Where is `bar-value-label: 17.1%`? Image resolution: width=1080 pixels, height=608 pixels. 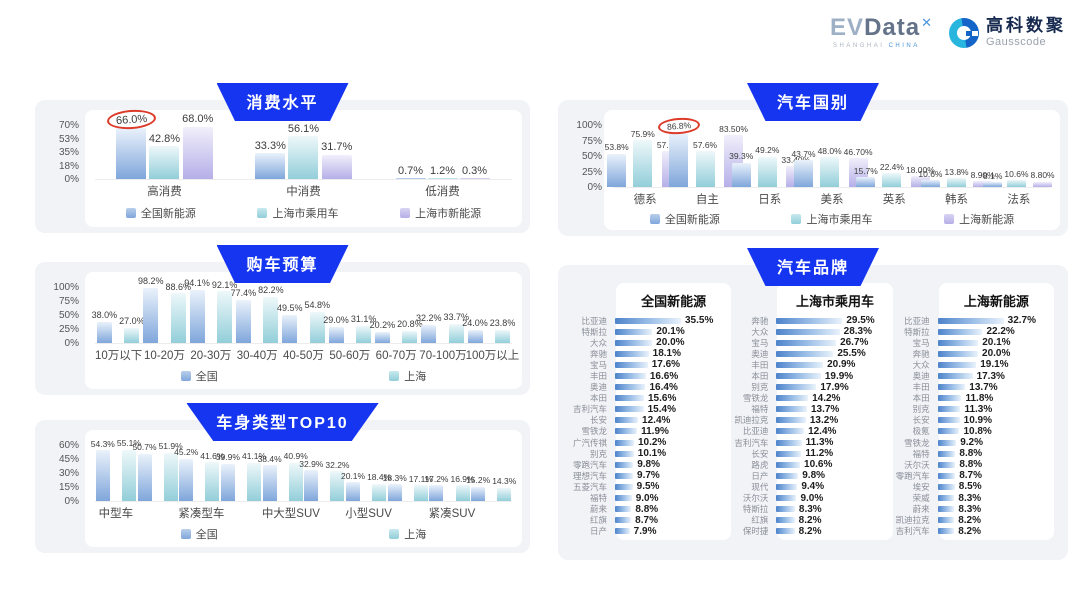
bar-value-label: 17.1% is located at coordinates (420, 478).